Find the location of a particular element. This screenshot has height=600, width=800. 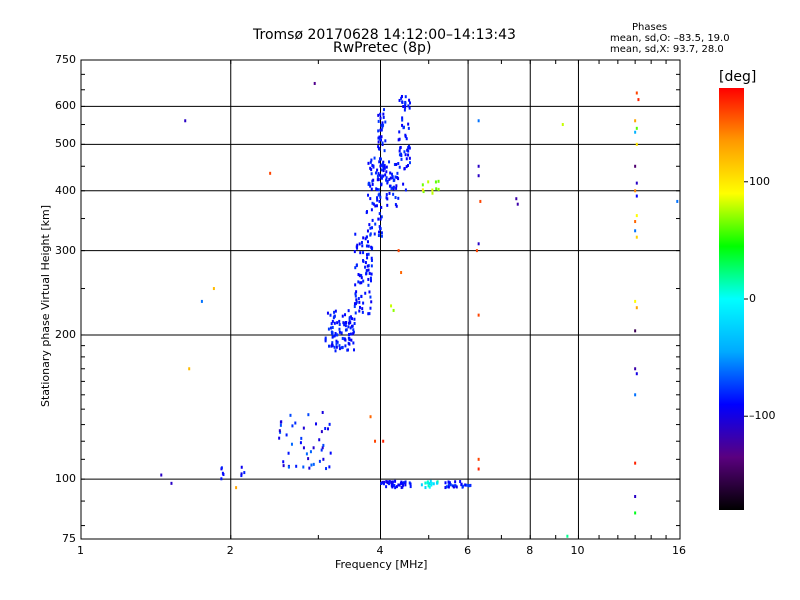

phase-stats-heading: Phases is located at coordinates (650, 27).